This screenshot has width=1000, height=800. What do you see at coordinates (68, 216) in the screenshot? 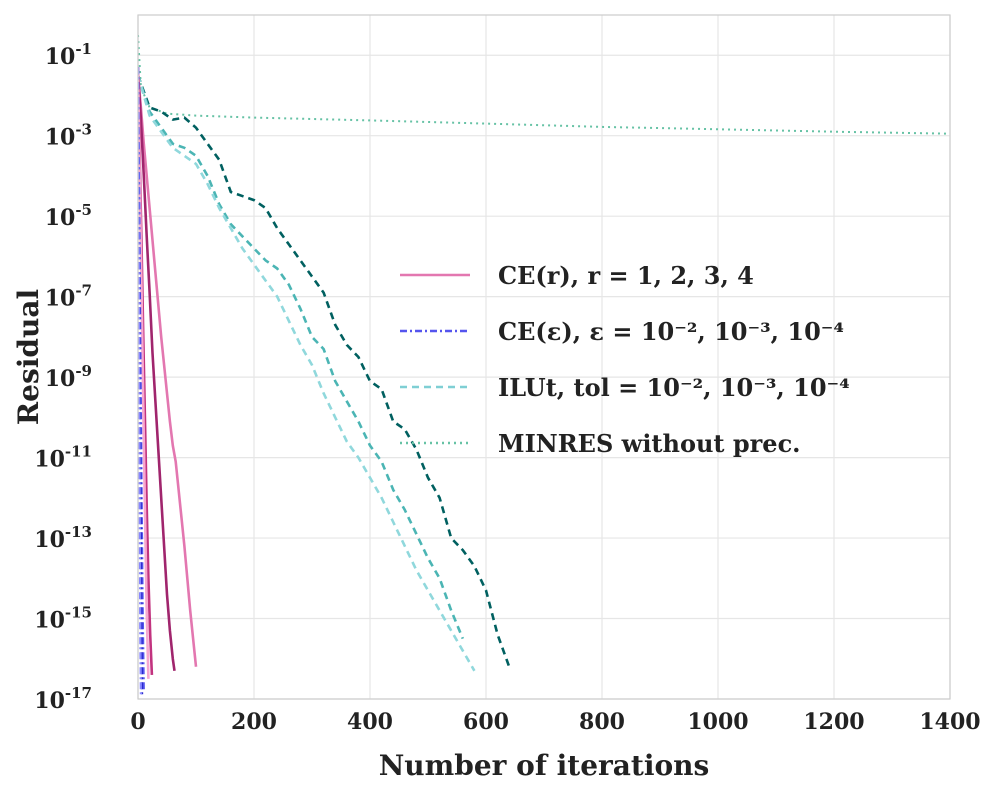
I see `y-tick-label: 10⁻⁵` at bounding box center [68, 216].